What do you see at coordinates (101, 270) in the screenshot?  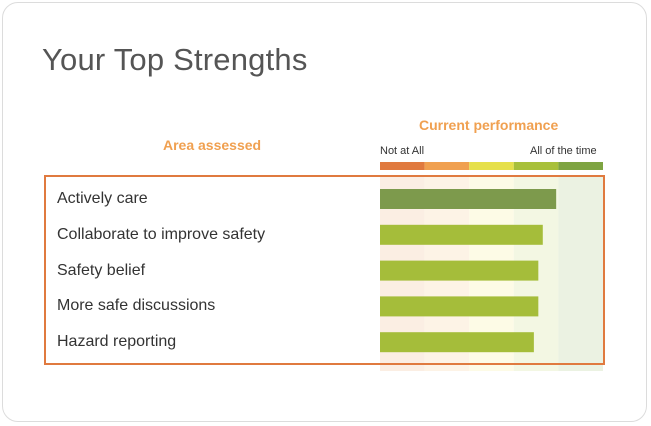 I see `category-label-3: Safety belief` at bounding box center [101, 270].